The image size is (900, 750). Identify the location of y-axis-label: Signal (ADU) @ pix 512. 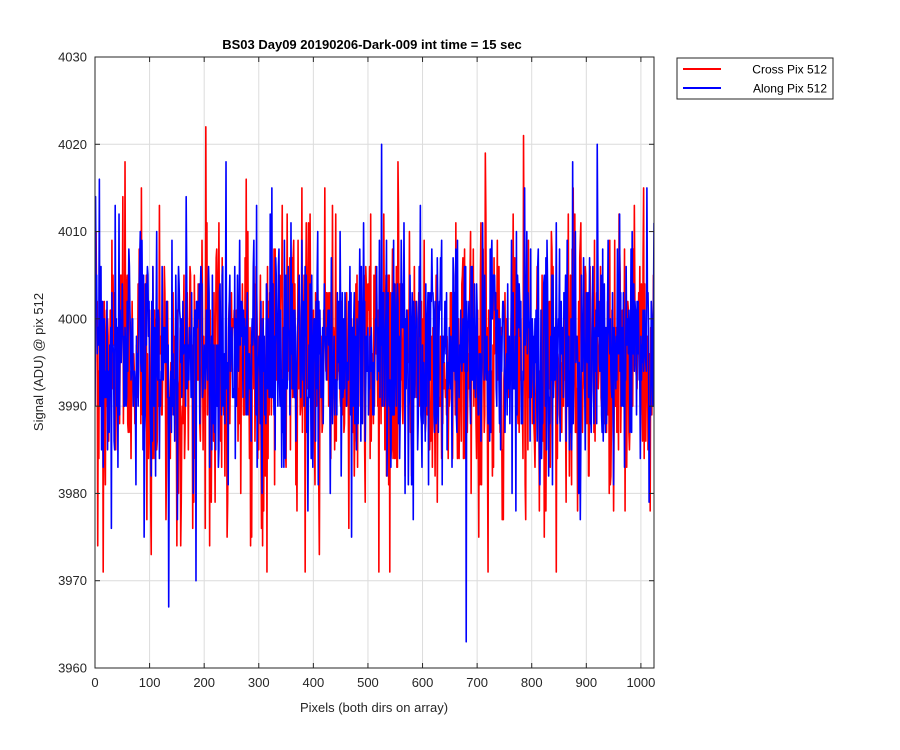
(38, 362).